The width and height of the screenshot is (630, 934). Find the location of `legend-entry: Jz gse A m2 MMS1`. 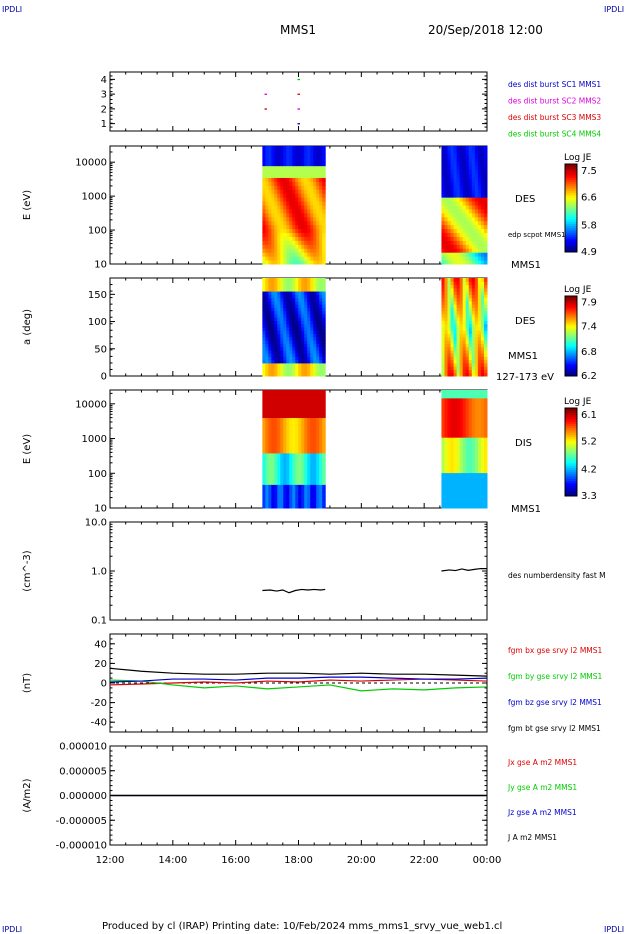

legend-entry: Jz gse A m2 MMS1 is located at coordinates (542, 812).